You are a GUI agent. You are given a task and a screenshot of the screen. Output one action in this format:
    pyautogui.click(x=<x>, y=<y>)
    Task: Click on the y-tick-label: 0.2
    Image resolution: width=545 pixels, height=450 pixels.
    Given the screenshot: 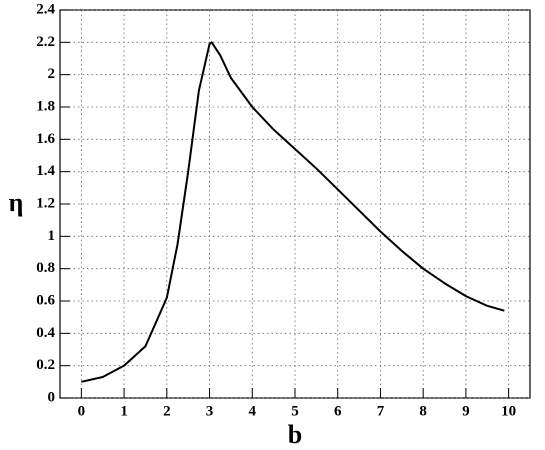 What is the action you would take?
    pyautogui.click(x=45, y=365)
    